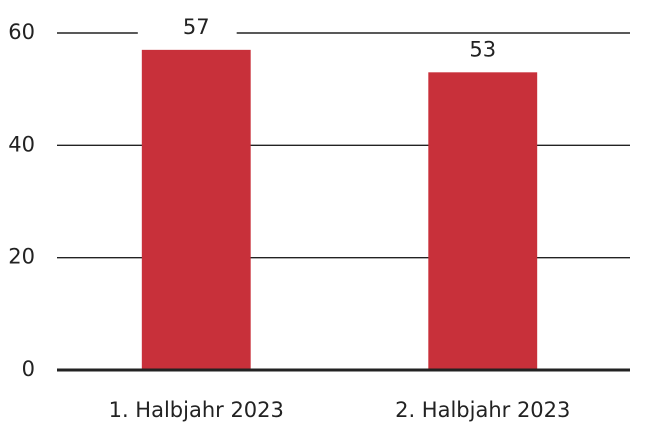 Image resolution: width=648 pixels, height=441 pixels. Describe the element at coordinates (482, 49) in the screenshot. I see `value-label: 53` at that location.